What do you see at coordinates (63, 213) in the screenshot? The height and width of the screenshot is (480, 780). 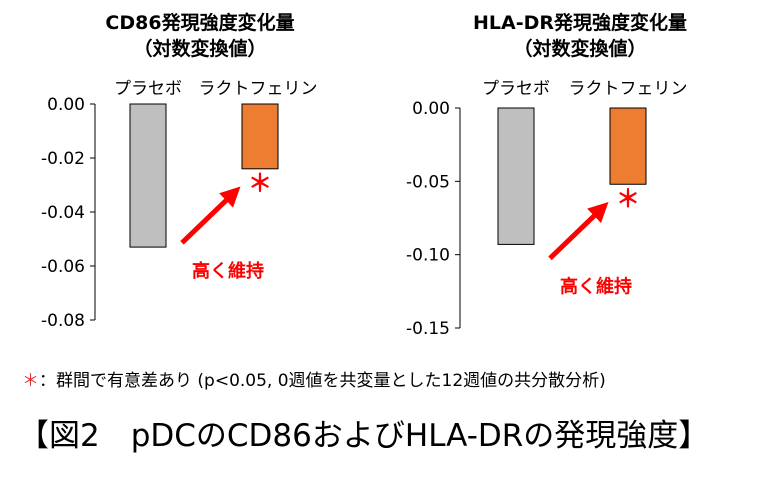 I see `y-tick-label: -0.04` at bounding box center [63, 213].